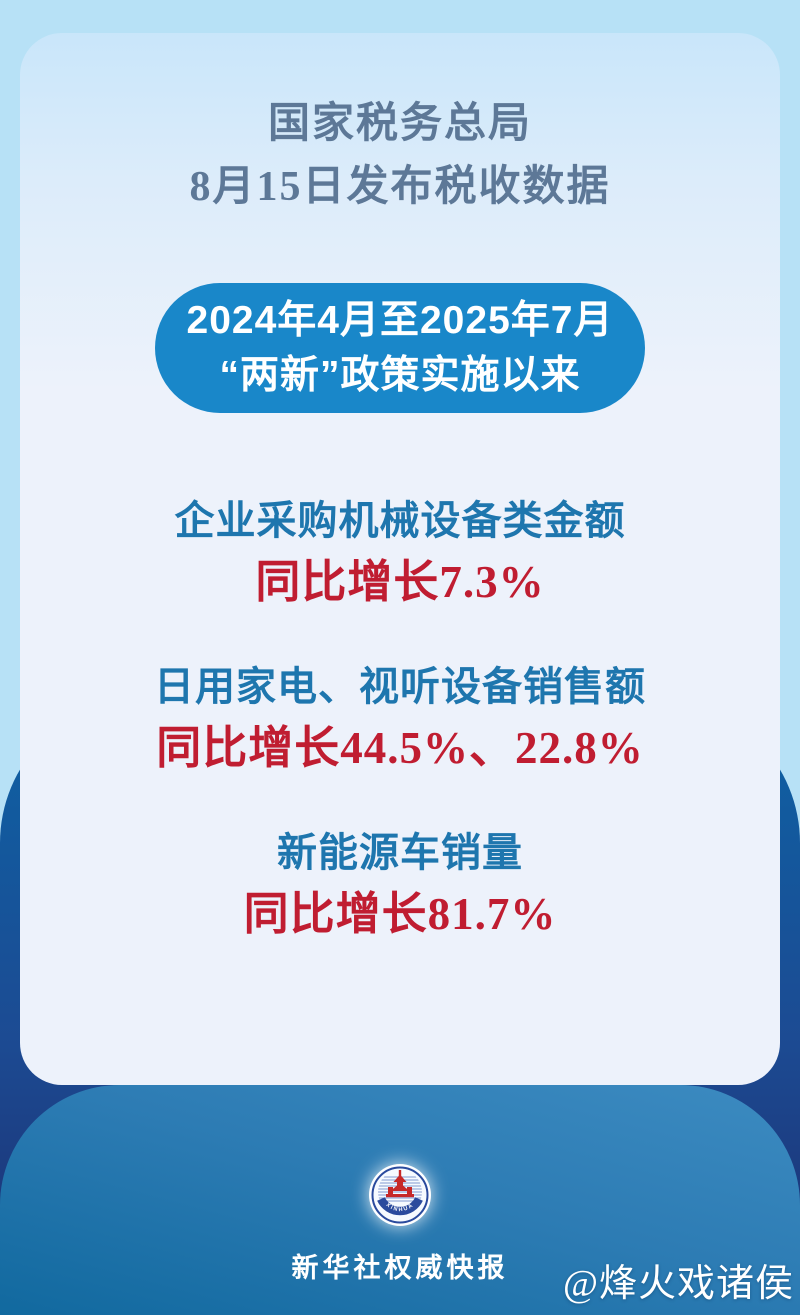 This screenshot has height=1315, width=800. What do you see at coordinates (400, 914) in the screenshot?
I see `stat-value: 同比增长81.7%` at bounding box center [400, 914].